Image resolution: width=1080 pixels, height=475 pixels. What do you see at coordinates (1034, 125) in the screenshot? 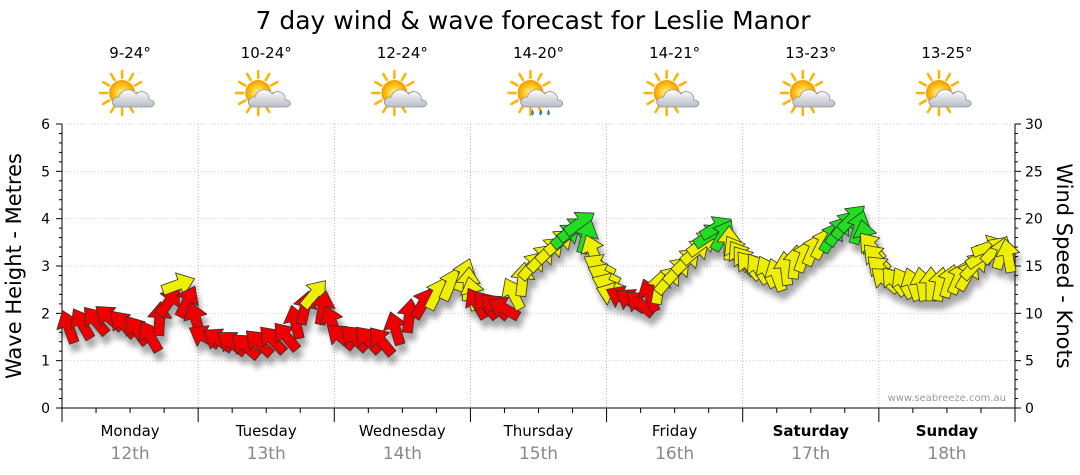
I see `tick-label: 30` at bounding box center [1034, 125].